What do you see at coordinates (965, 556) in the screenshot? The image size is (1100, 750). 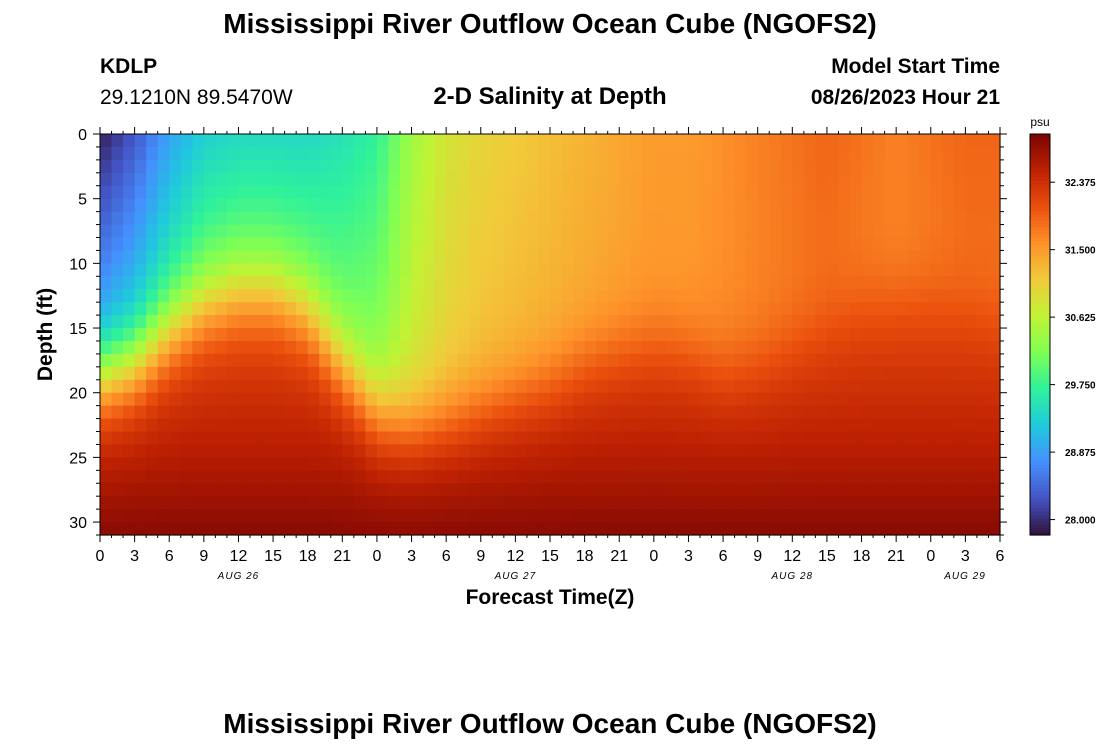 I see `x-tick-label: 3` at bounding box center [965, 556].